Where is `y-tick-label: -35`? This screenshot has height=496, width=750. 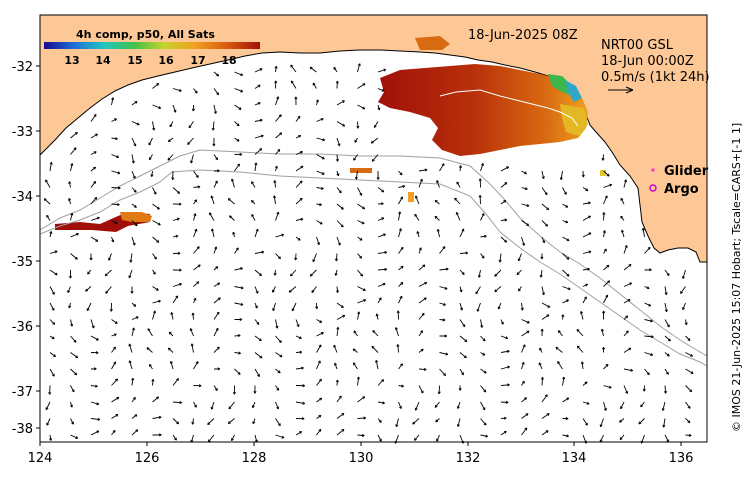 y-tick-label: -35 is located at coordinates (22, 262).